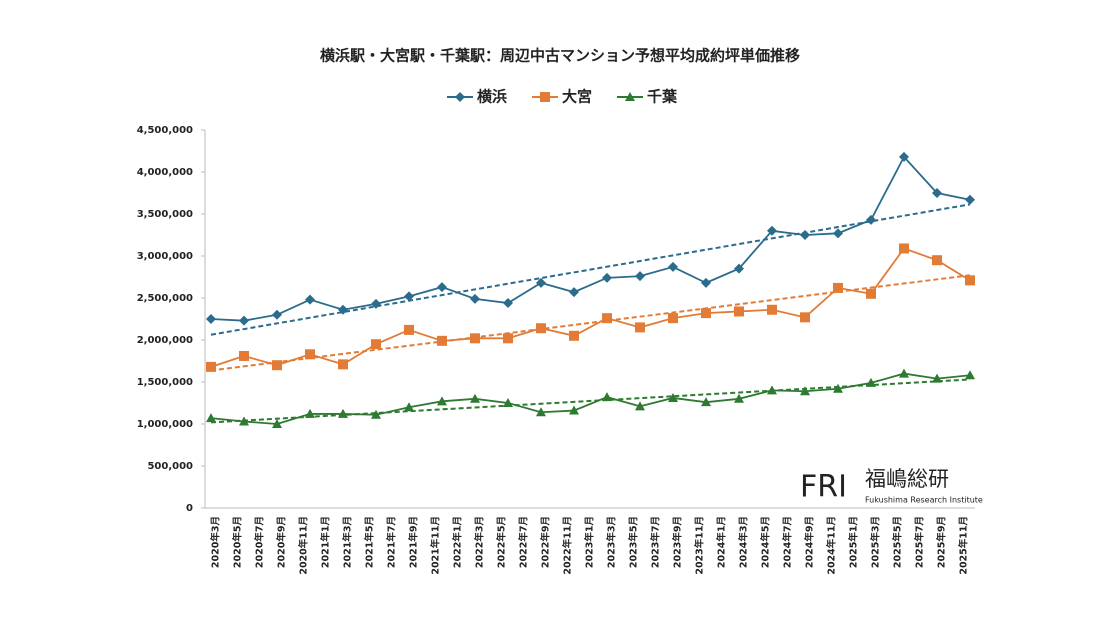  I want to click on x-tick-label: 2025年1月, so click(854, 542).